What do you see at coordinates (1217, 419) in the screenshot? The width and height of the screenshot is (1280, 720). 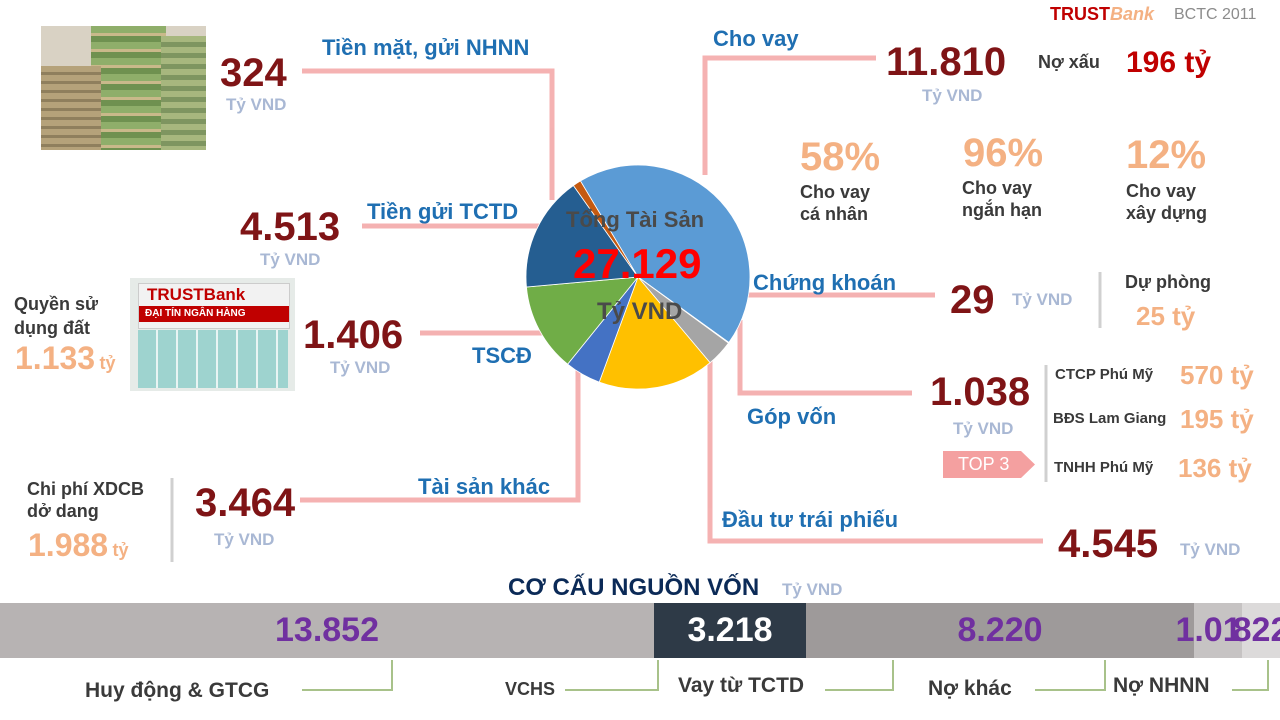 I see `top-2-value: 195 tỷ` at bounding box center [1217, 419].